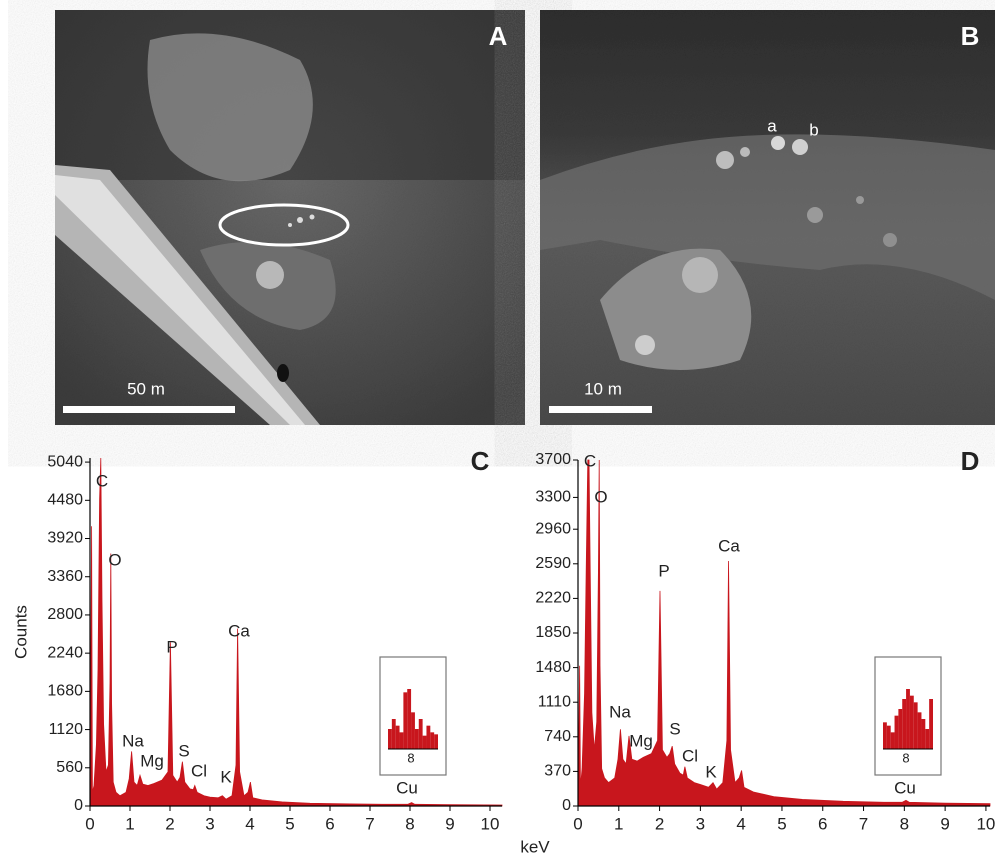 This screenshot has height=865, width=995. Describe the element at coordinates (65, 691) in the screenshot. I see `y-tick-label: 1680` at that location.